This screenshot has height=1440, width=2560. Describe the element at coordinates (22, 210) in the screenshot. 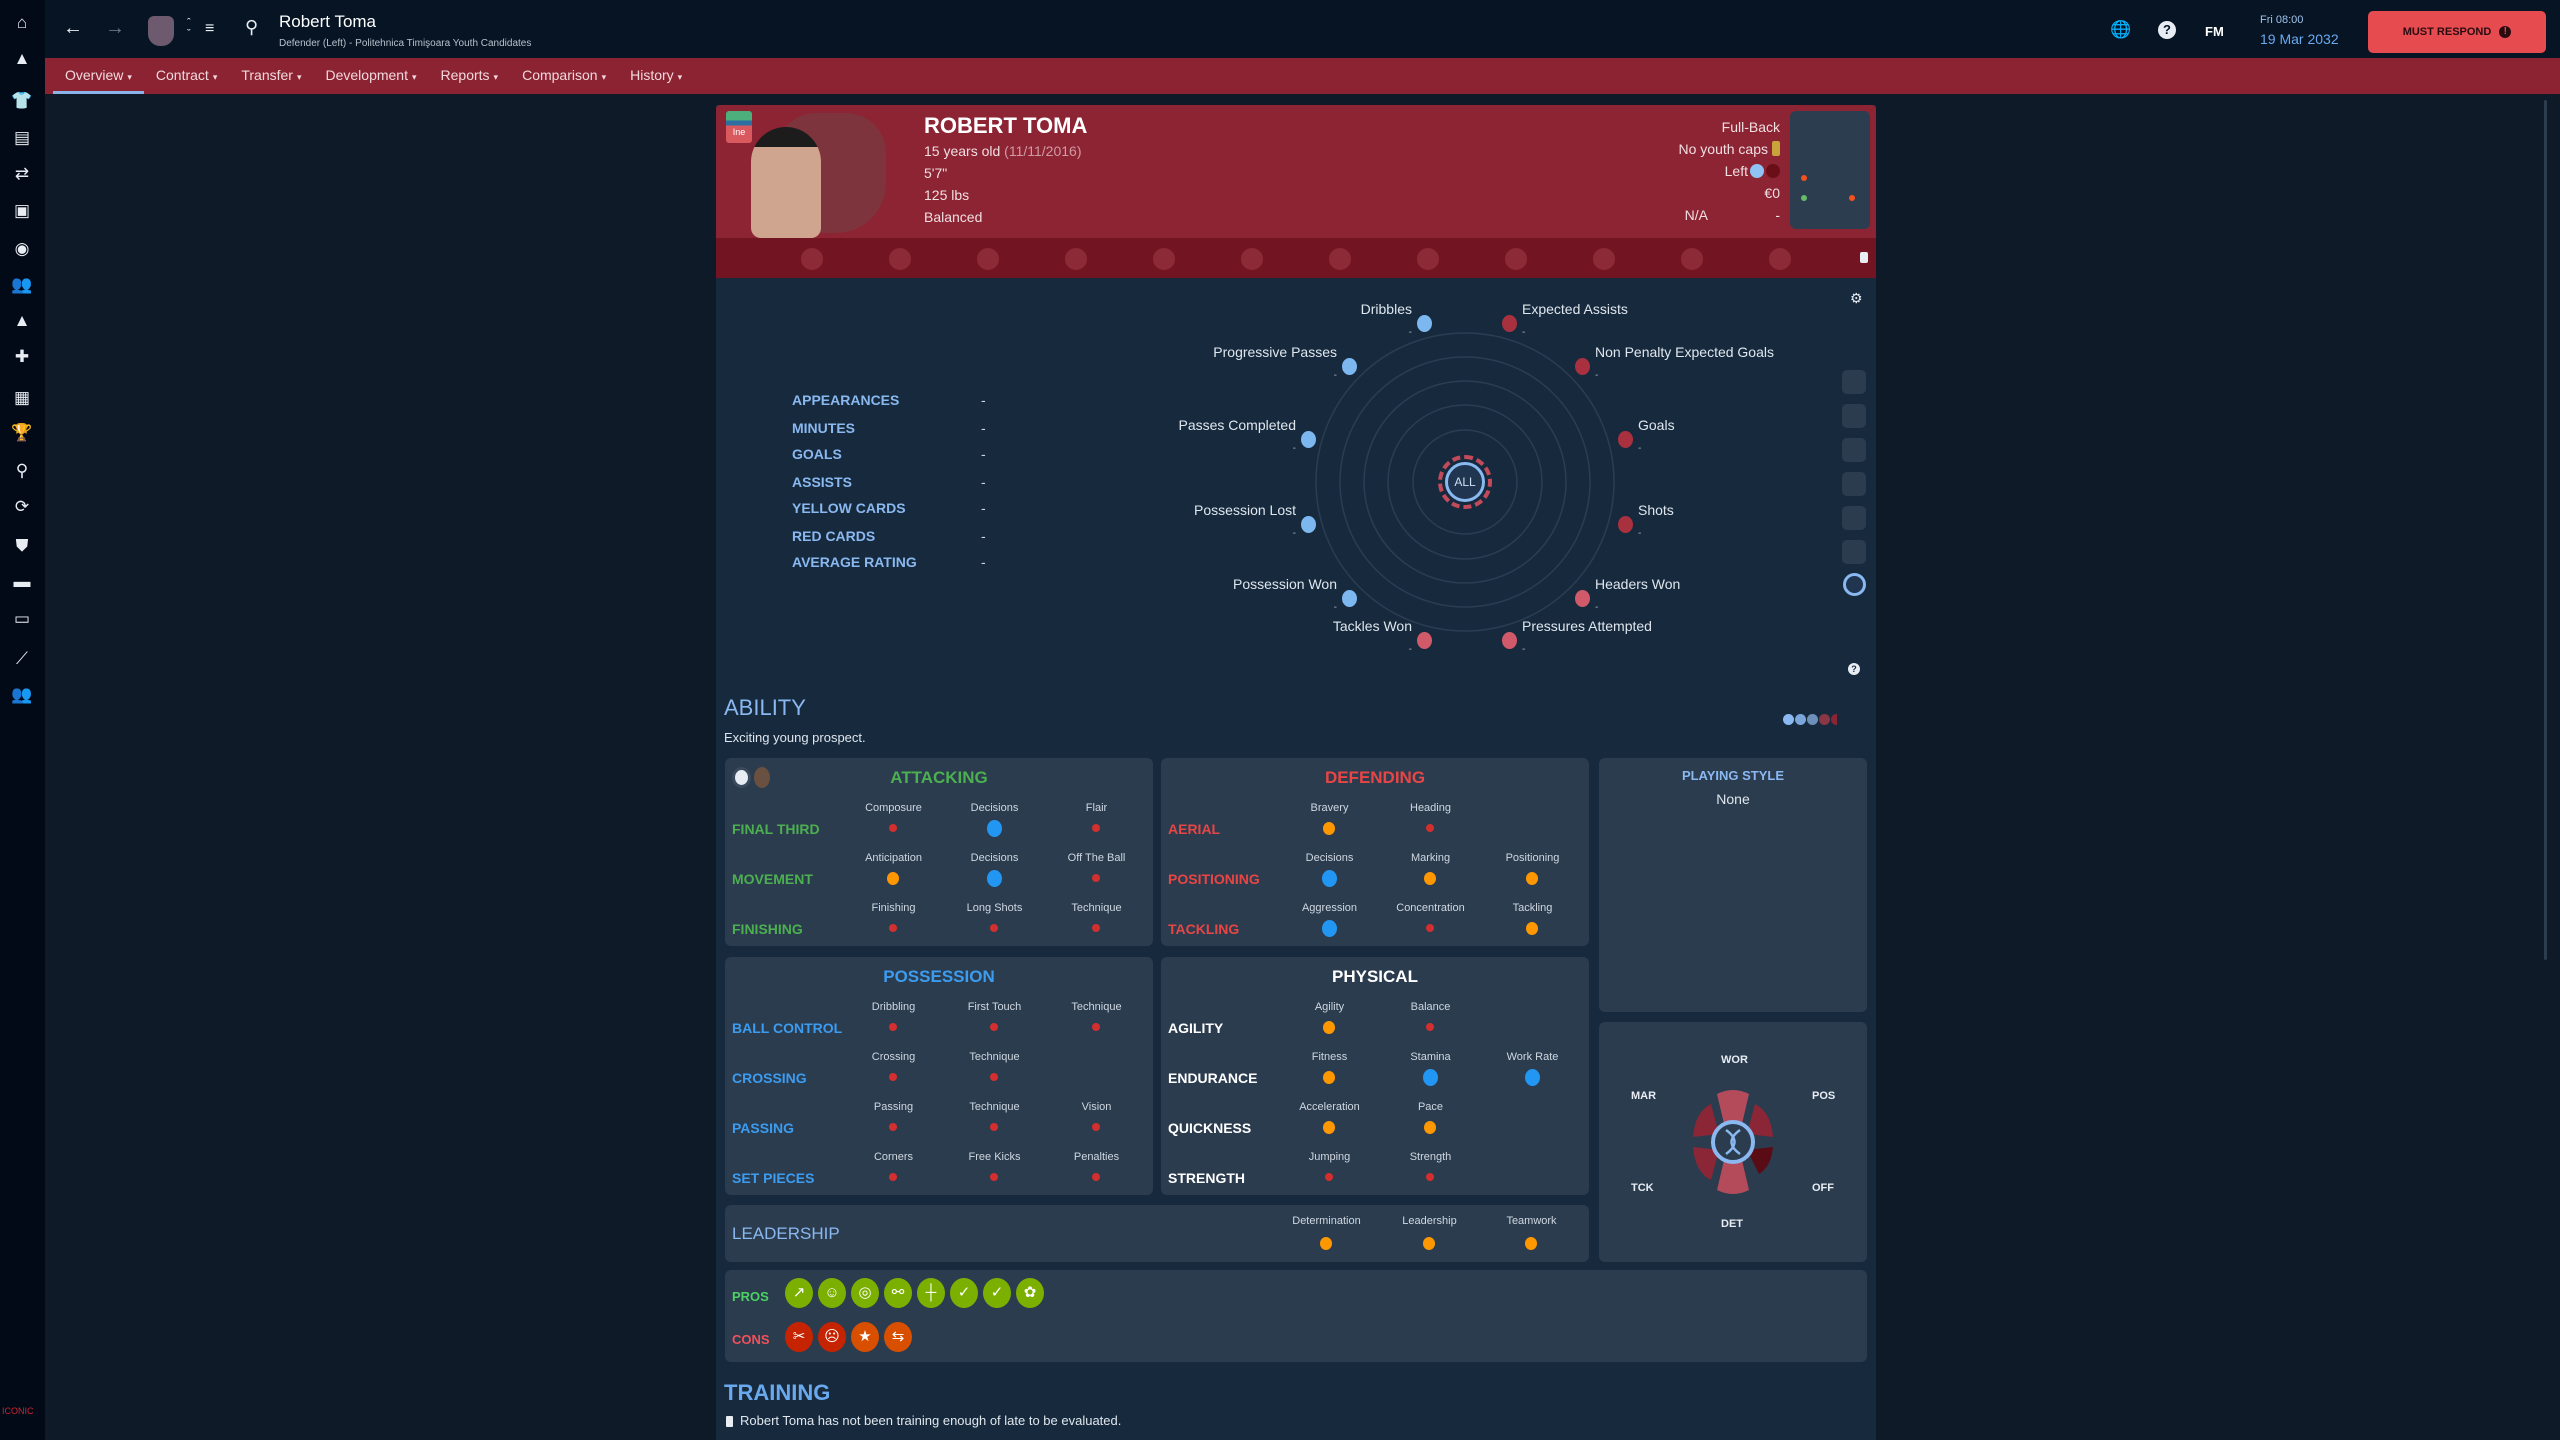

I see `dynamics-icon: ▣` at that location.